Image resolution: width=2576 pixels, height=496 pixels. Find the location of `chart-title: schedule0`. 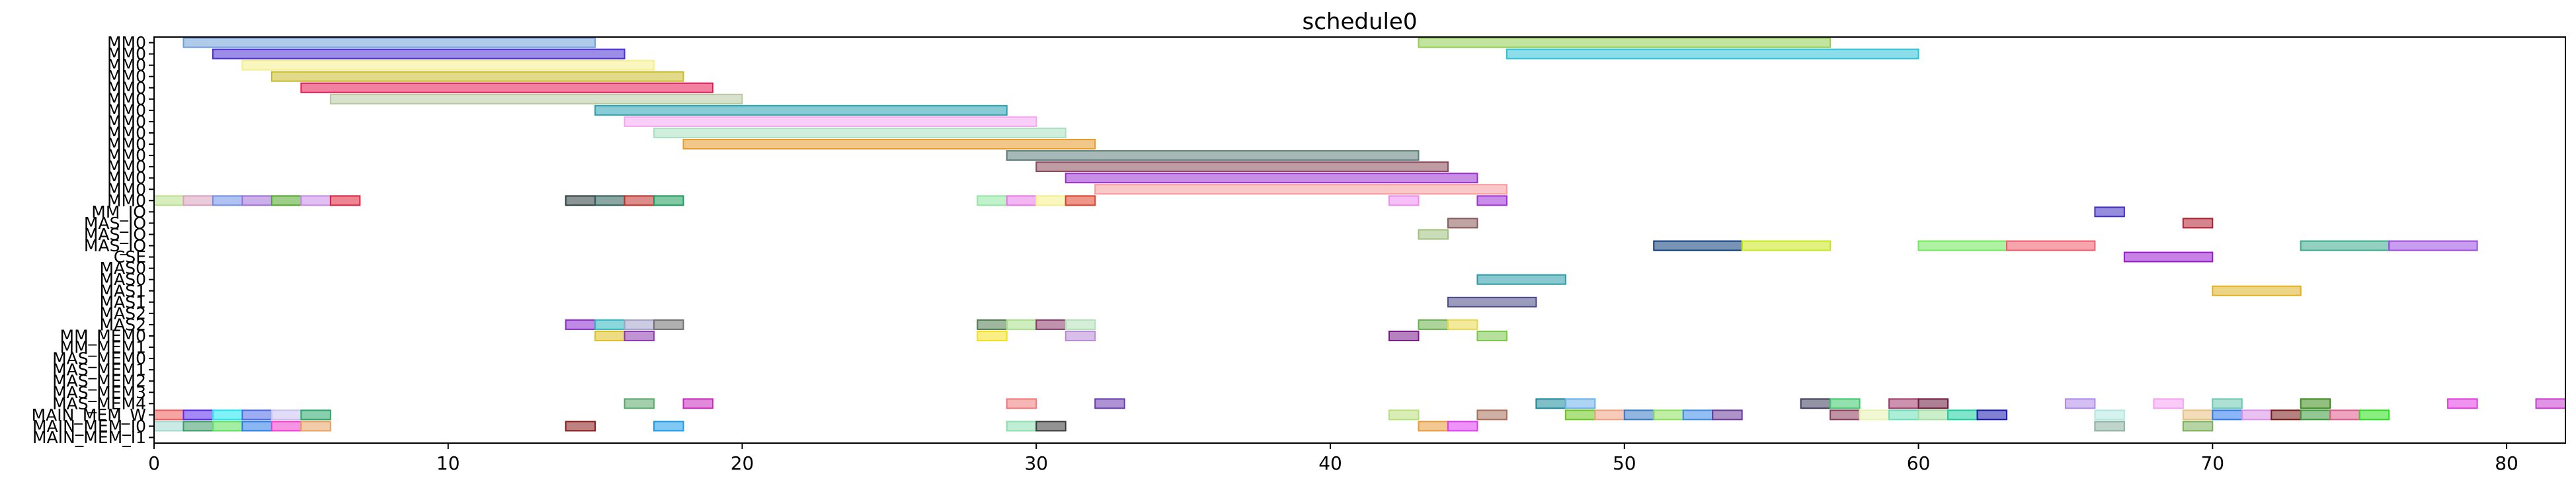

chart-title: schedule0 is located at coordinates (1359, 22).